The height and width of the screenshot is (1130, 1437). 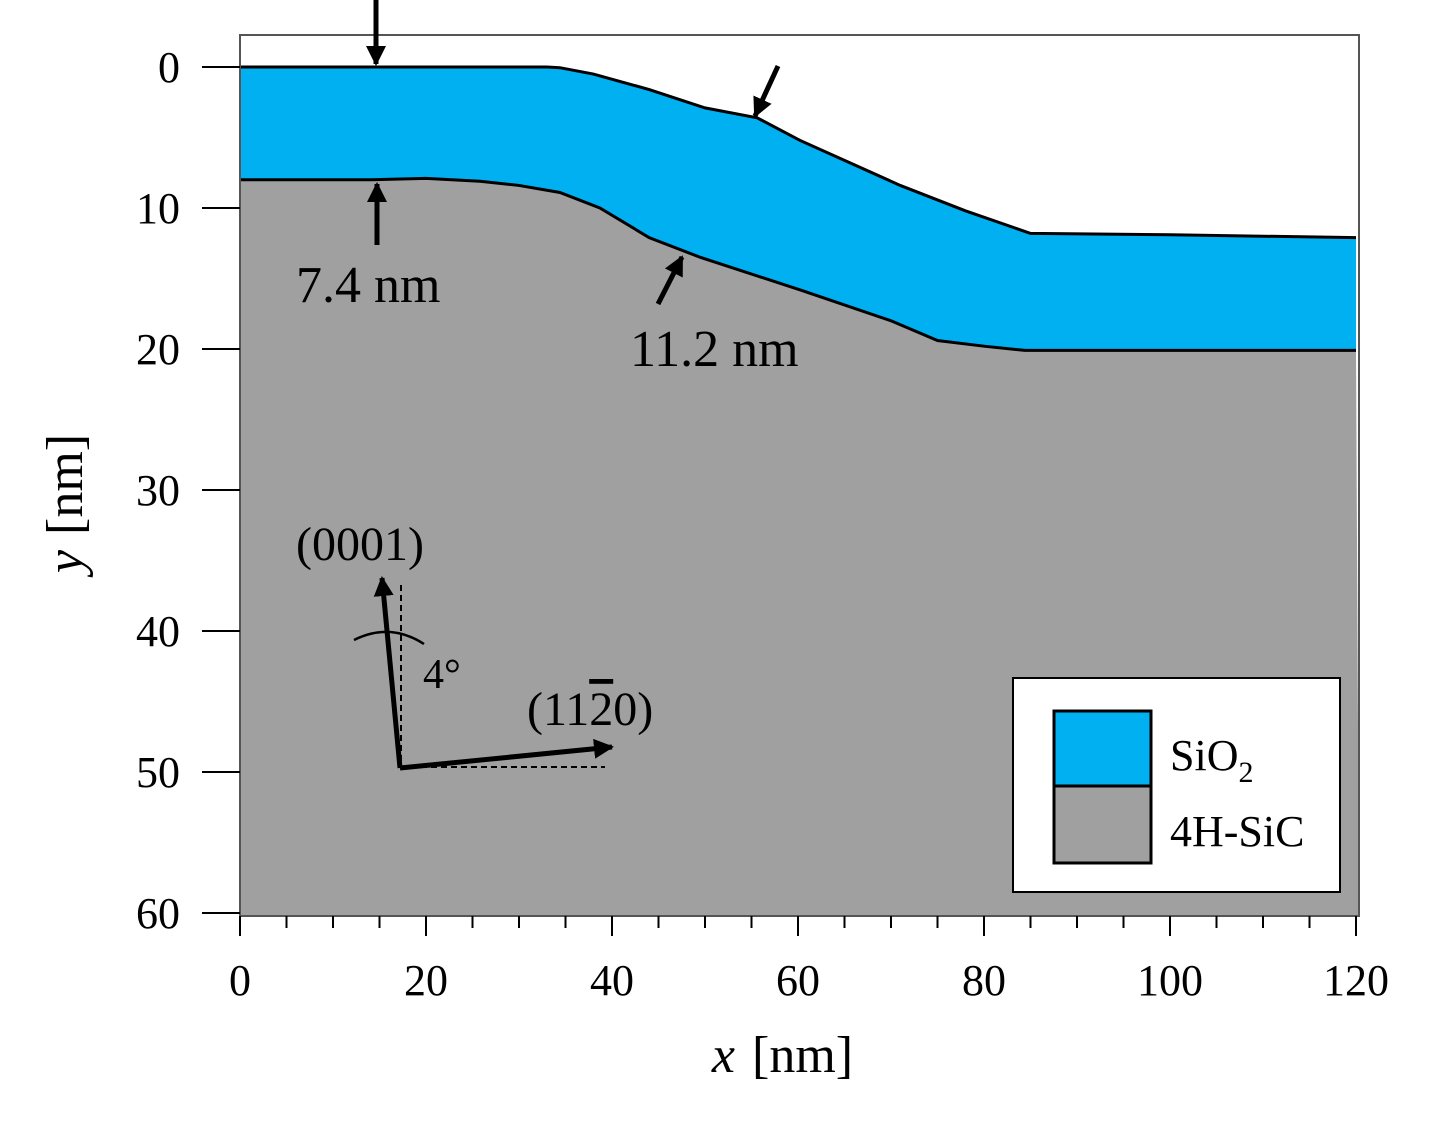 What do you see at coordinates (158, 631) in the screenshot?
I see `y-tick-label: 40` at bounding box center [158, 631].